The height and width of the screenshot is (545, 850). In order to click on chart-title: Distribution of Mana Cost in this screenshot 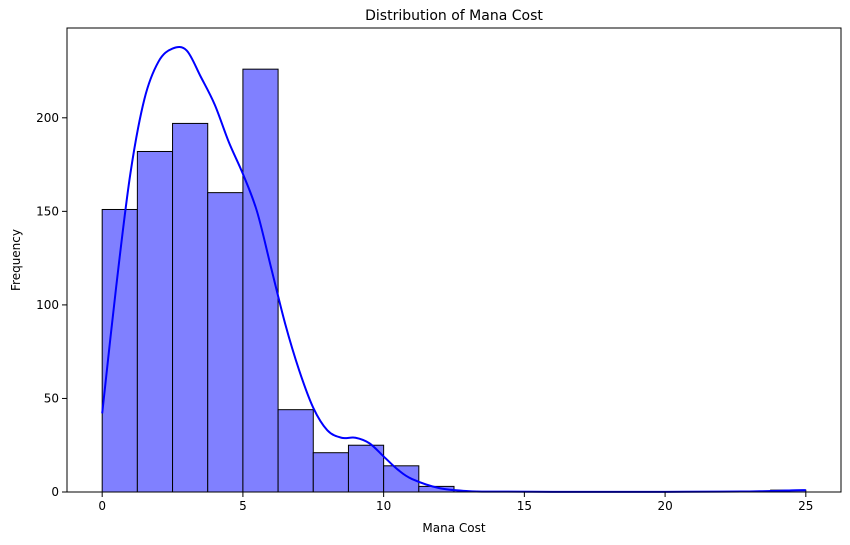, I will do `click(454, 16)`.